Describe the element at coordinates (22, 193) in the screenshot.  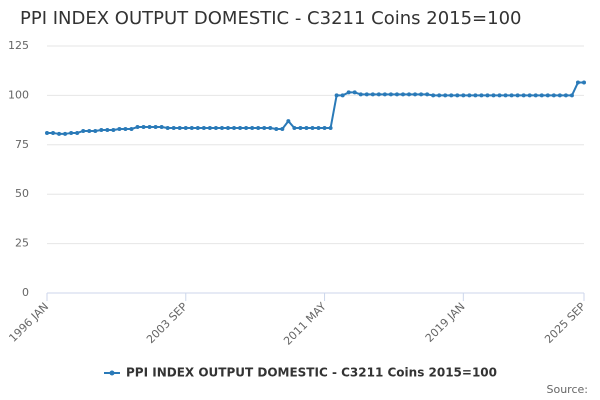
I see `y-tick-label: 50` at that location.